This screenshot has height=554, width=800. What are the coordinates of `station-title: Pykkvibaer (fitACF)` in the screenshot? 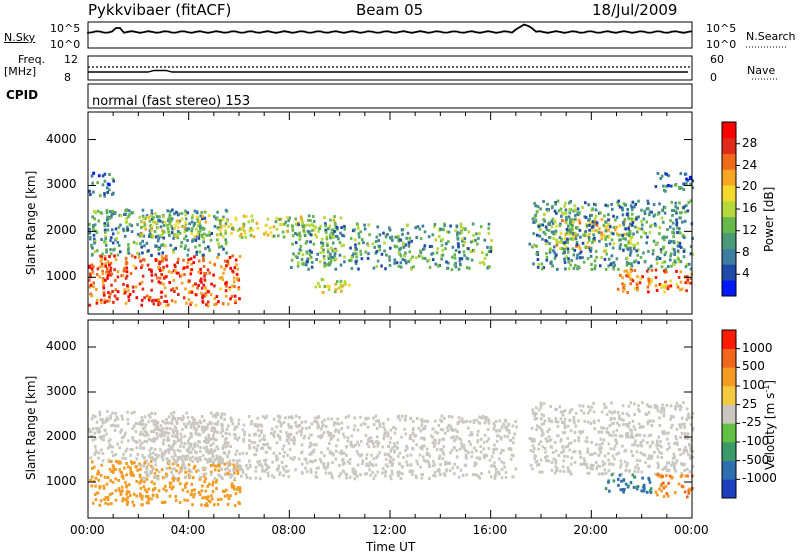 It's located at (160, 10).